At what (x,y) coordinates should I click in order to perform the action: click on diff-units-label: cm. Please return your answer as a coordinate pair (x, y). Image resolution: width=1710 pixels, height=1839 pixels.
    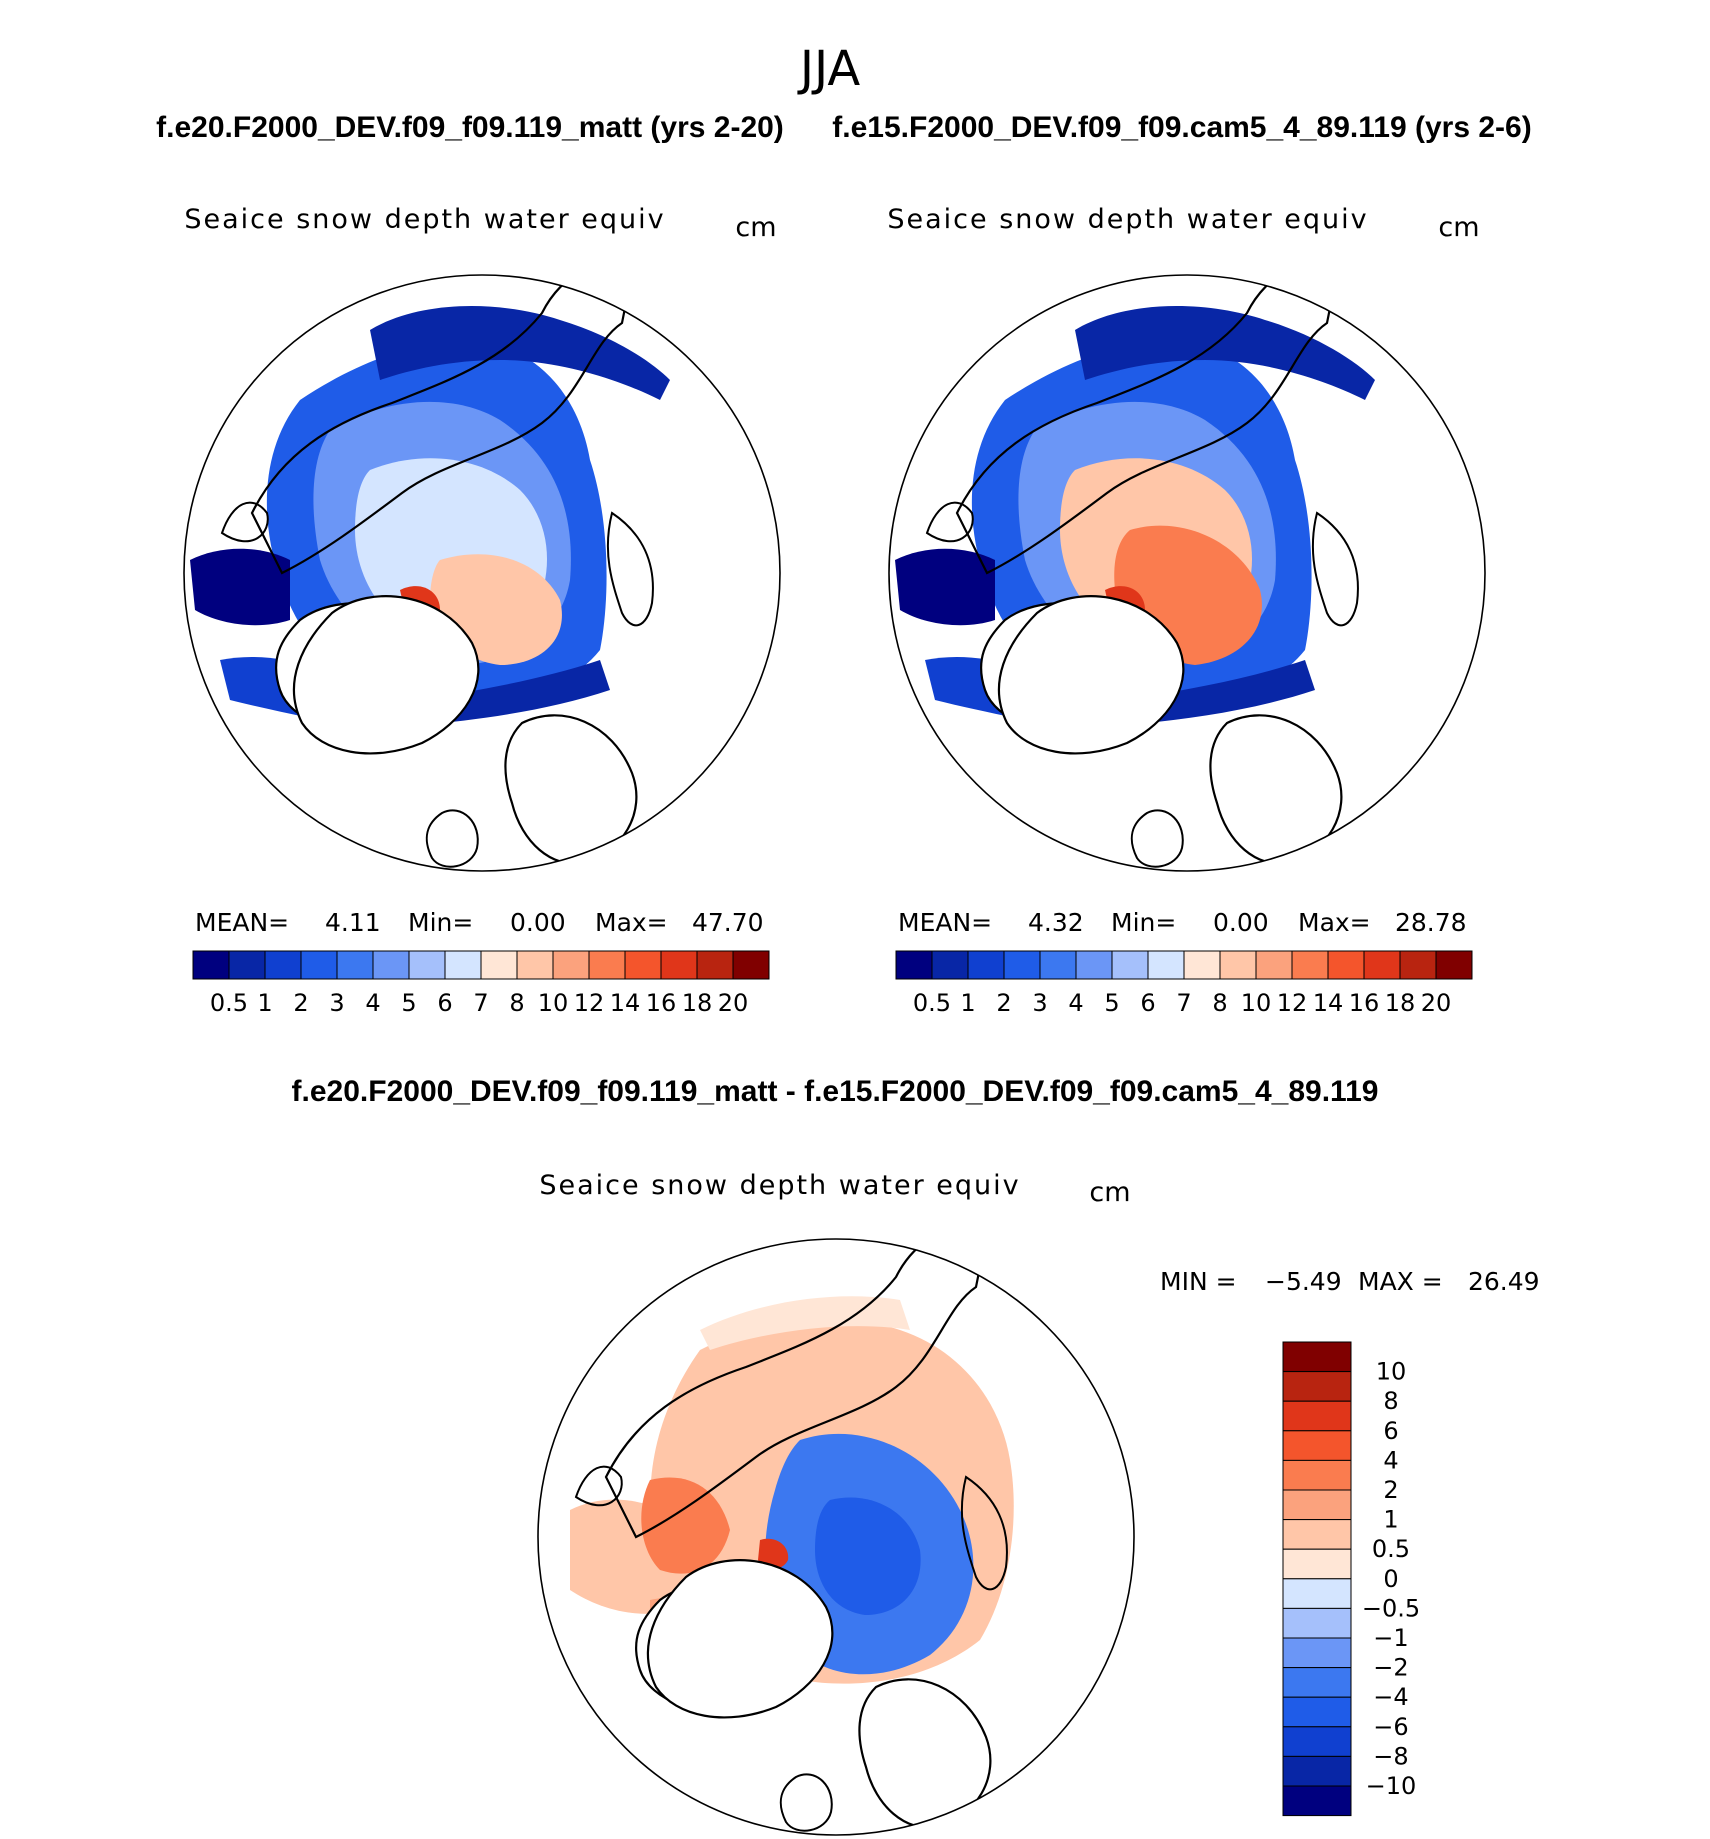
    Looking at the image, I should click on (1109, 1192).